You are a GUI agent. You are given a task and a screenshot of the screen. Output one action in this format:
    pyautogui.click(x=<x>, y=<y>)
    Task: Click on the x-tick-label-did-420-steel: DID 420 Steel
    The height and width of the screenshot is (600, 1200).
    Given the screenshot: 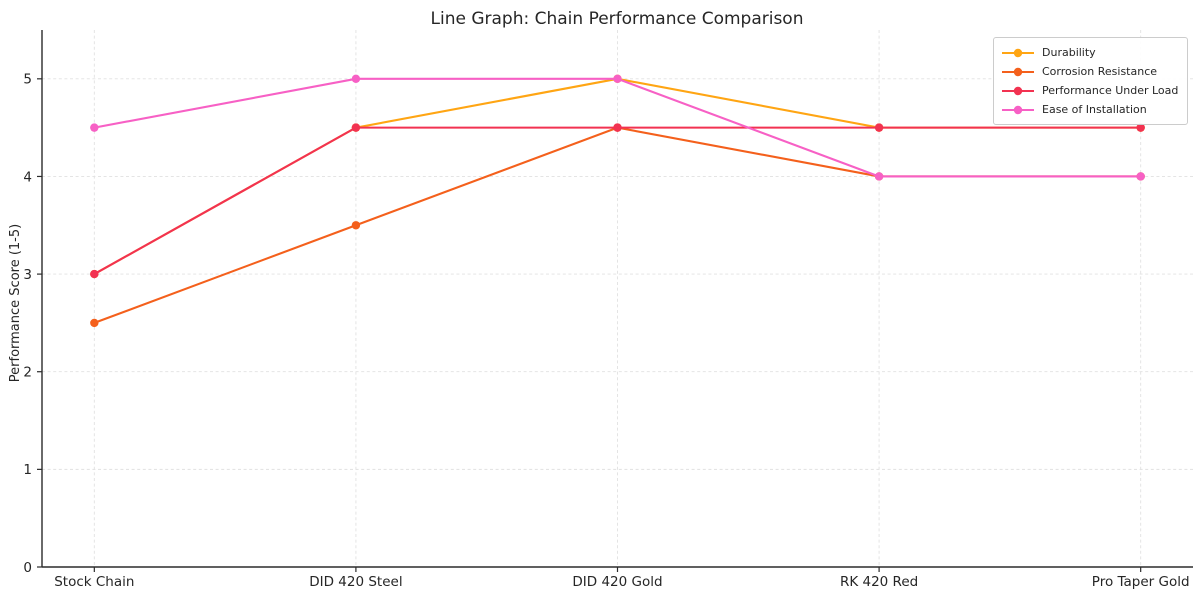 What is the action you would take?
    pyautogui.click(x=355, y=582)
    